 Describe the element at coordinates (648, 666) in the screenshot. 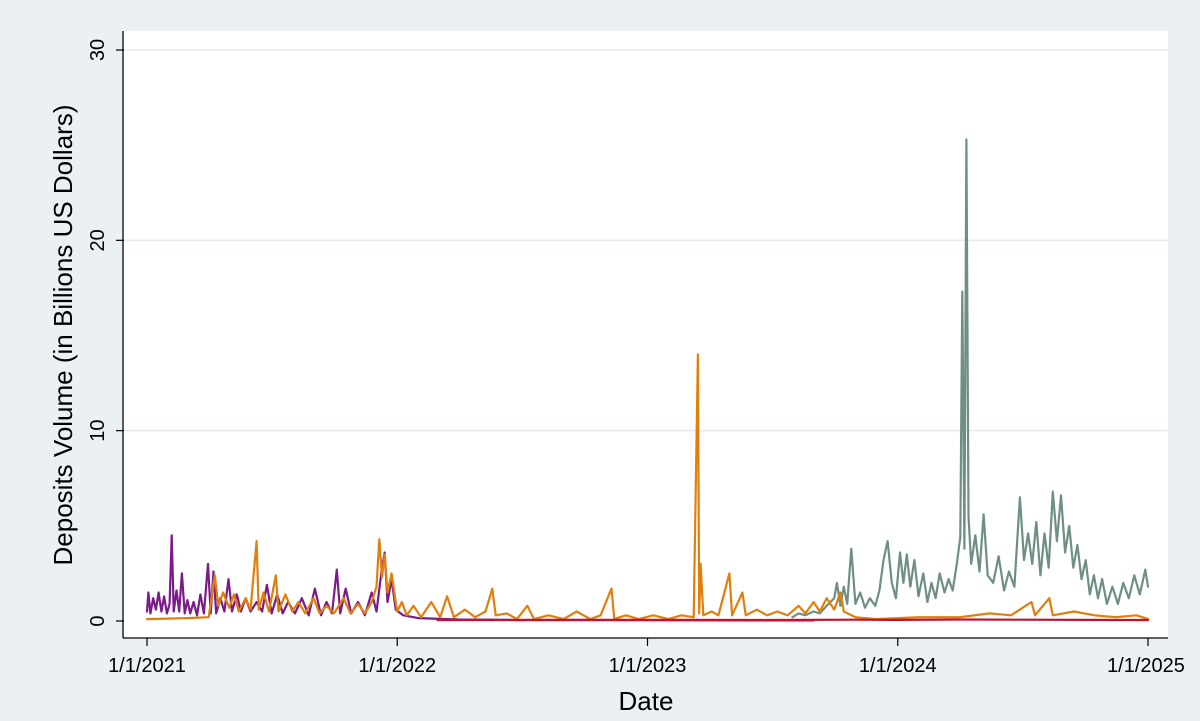

I see `x-tick-label: 1/1/2023` at that location.